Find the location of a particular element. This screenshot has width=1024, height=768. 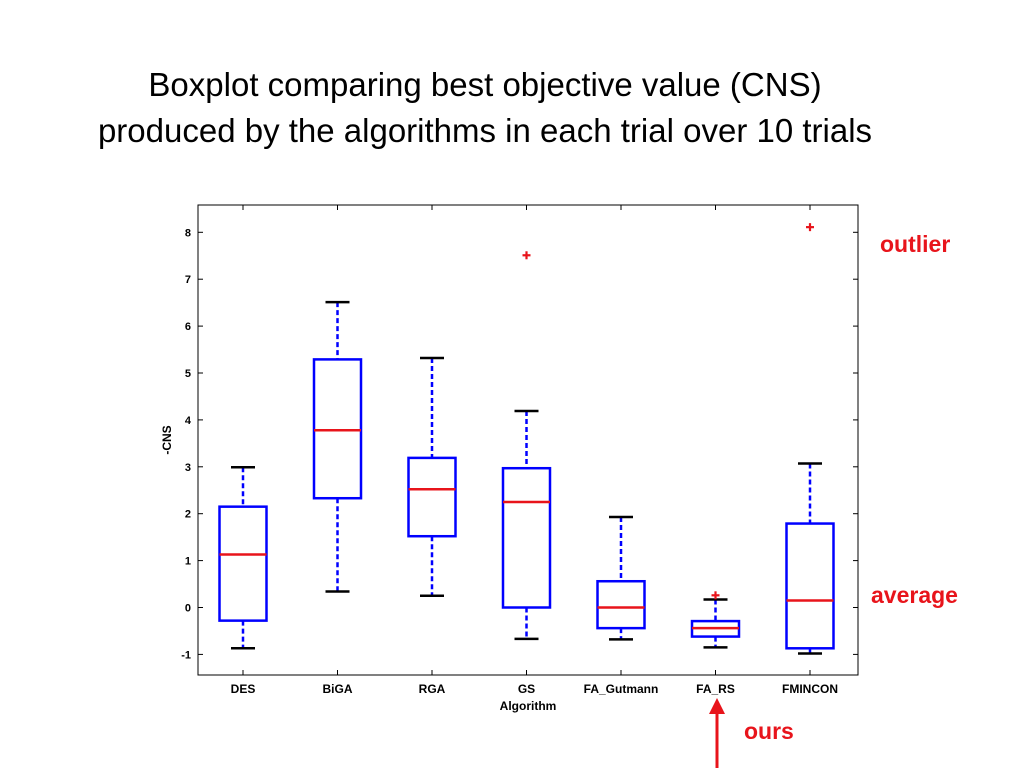

ours-arrow is located at coordinates (717, 733).